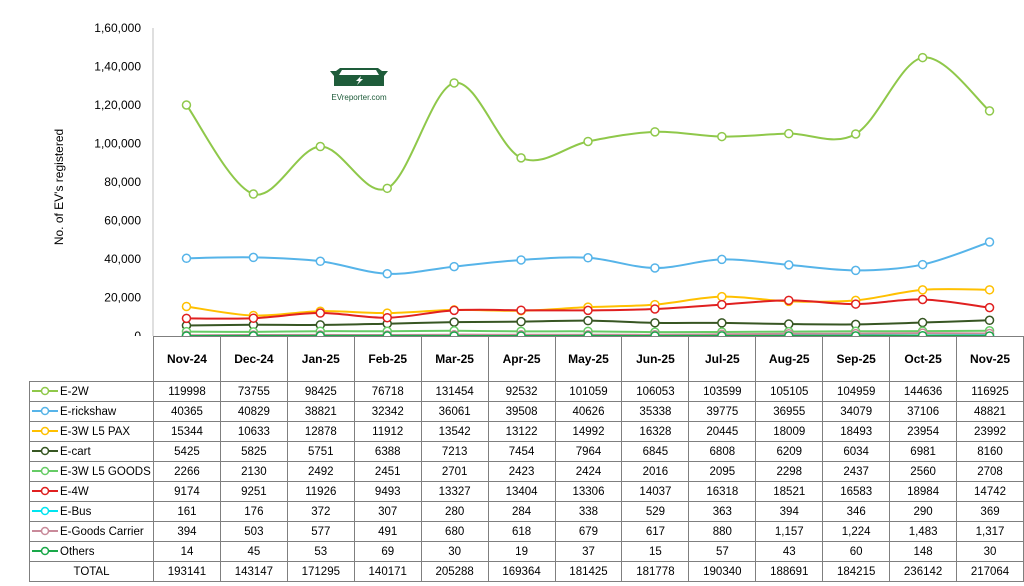  Describe the element at coordinates (923, 391) in the screenshot. I see `data-label: 144636` at that location.